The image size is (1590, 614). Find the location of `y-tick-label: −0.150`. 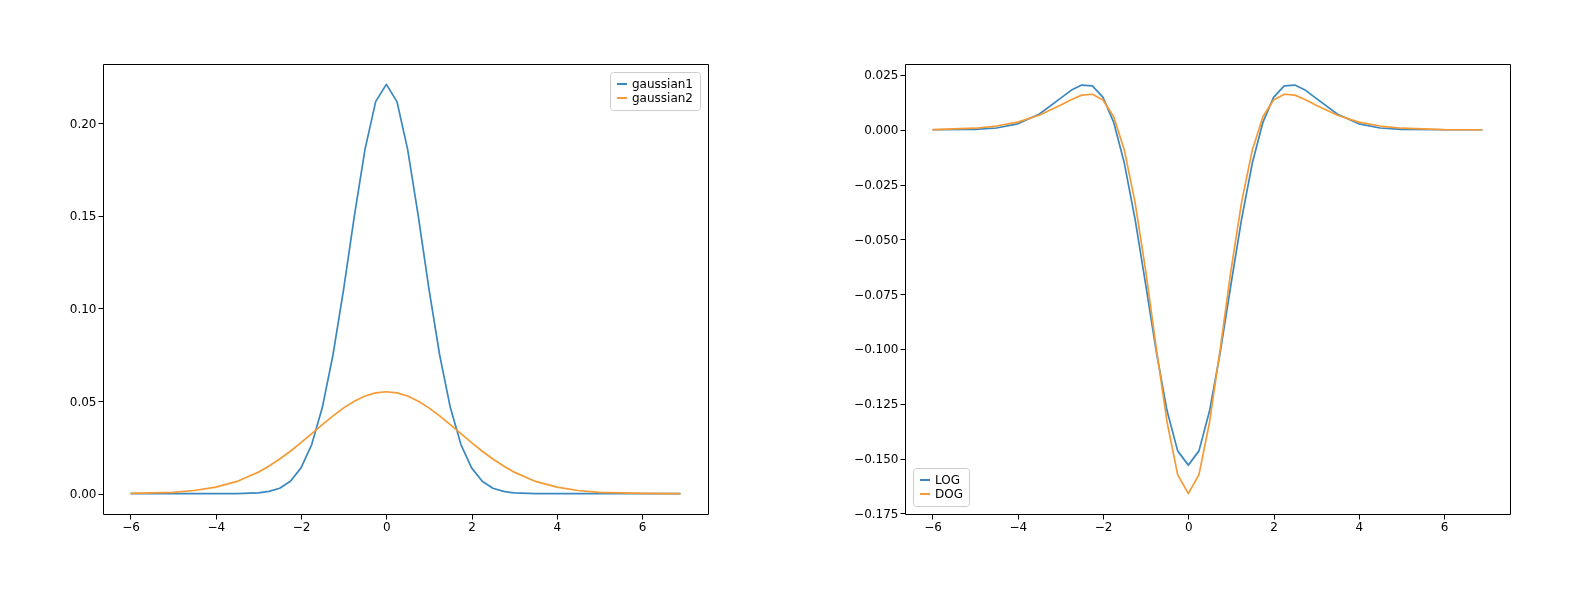

y-tick-label: −0.150 is located at coordinates (876, 459).